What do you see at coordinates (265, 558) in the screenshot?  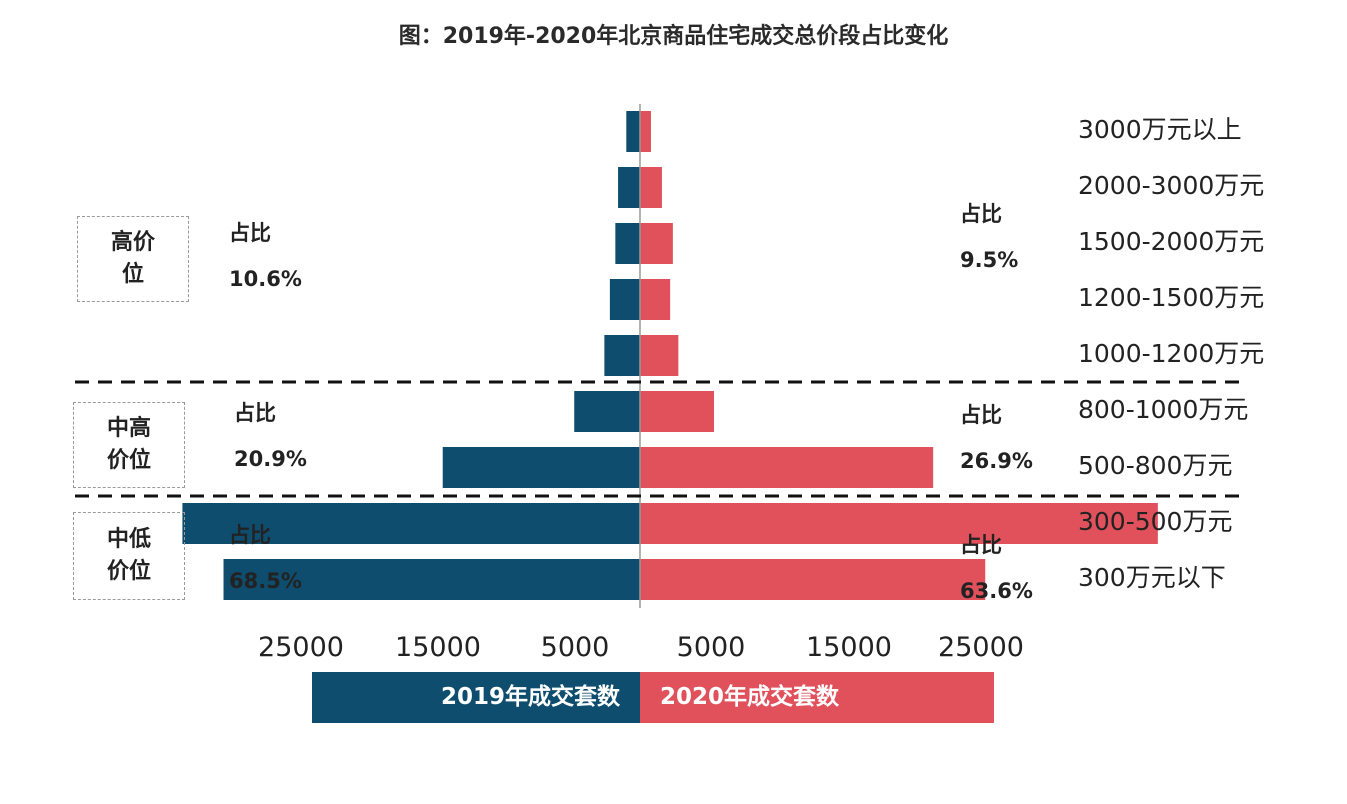 I see `share-2019-mid-low: 占比 68.5%` at bounding box center [265, 558].